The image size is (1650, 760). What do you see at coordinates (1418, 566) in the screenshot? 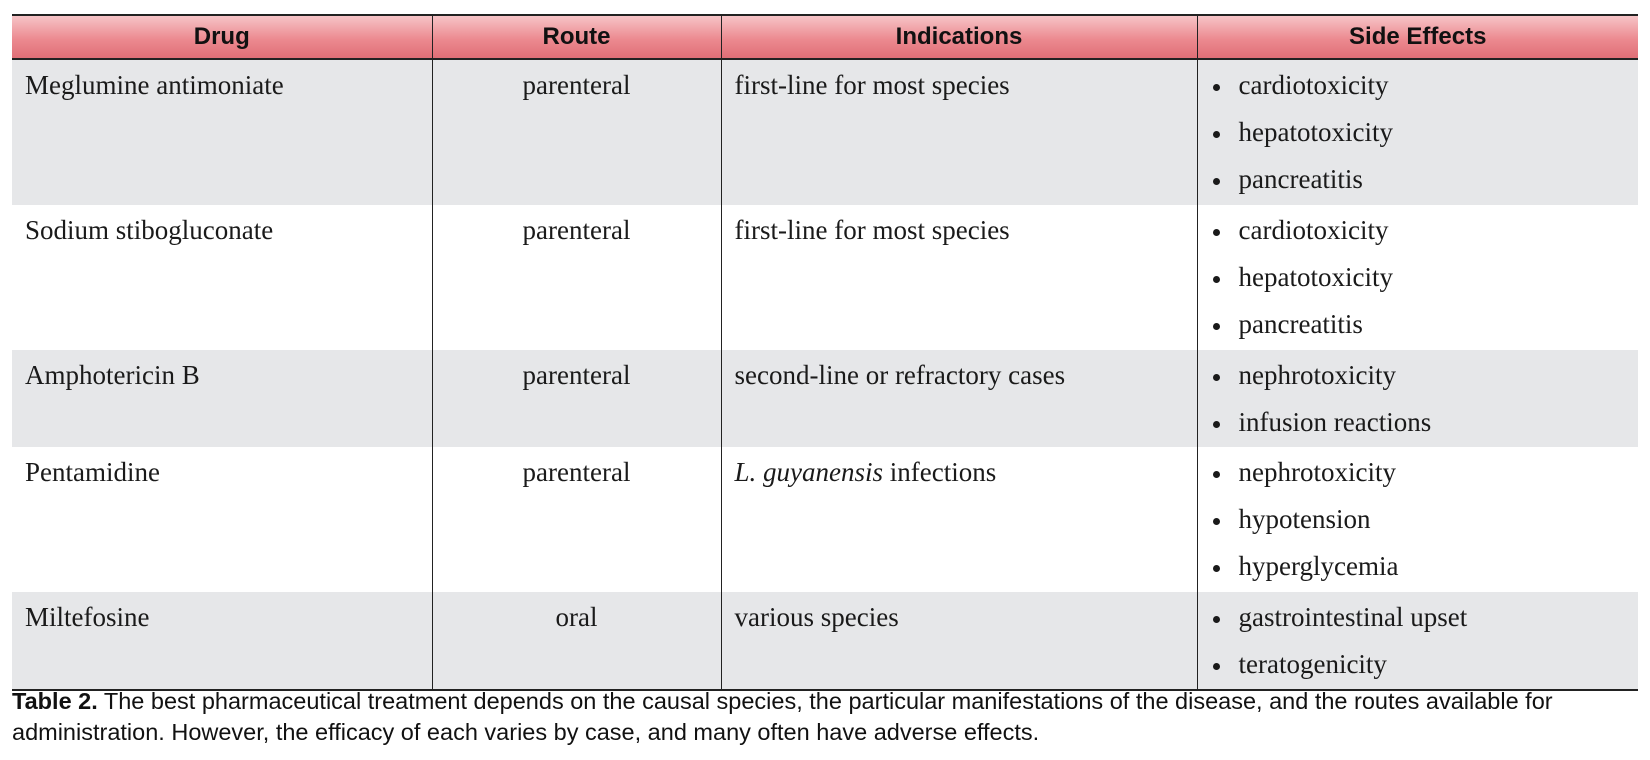
I see `side-effect-item: hyperglycemia` at bounding box center [1418, 566].